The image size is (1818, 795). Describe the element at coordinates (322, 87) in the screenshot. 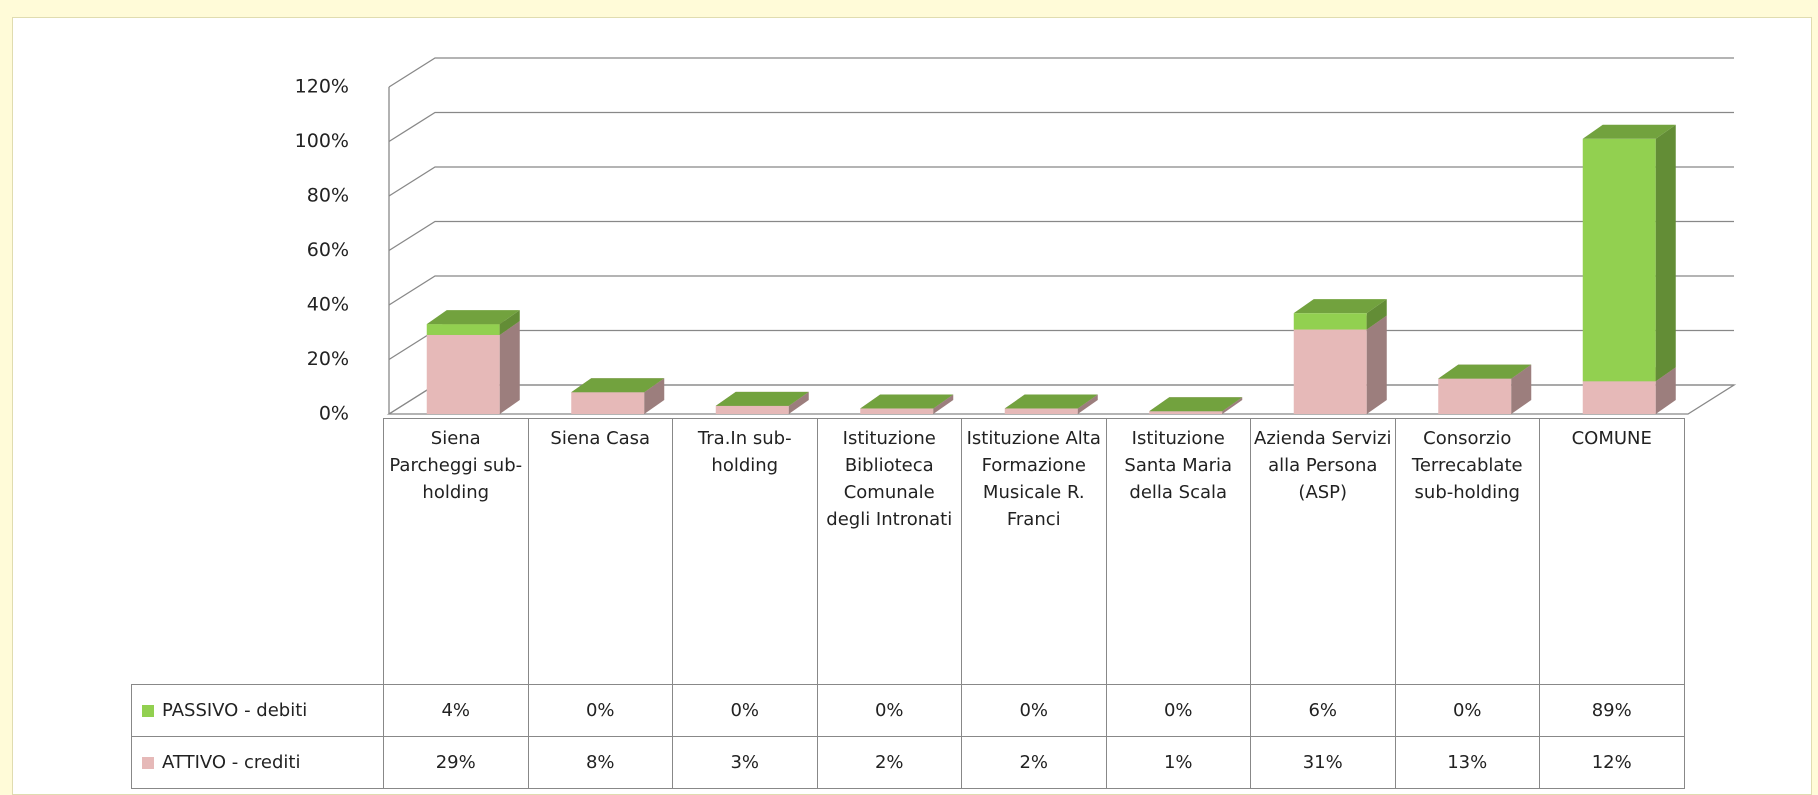

I see `y-tick-label: 120%` at that location.